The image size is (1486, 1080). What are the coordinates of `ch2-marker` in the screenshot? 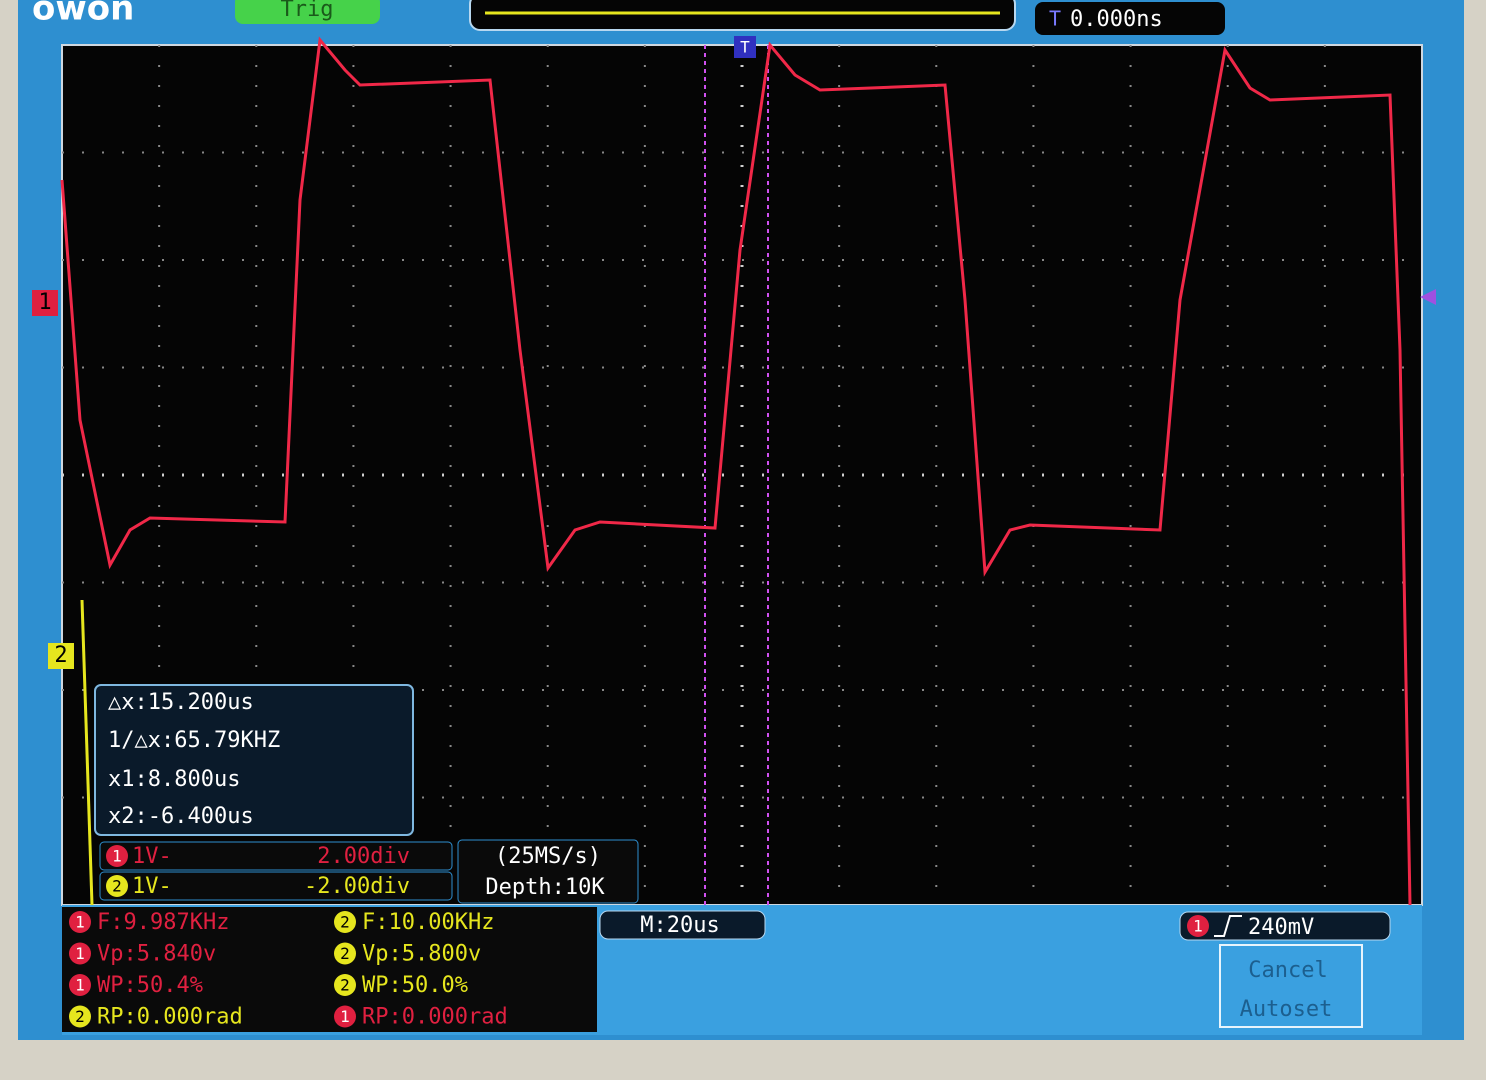 It's located at (61, 656).